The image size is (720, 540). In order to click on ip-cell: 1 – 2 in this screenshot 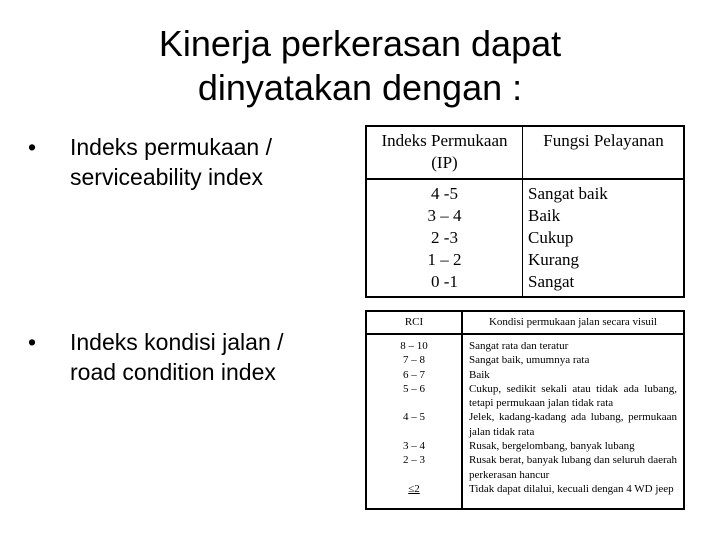, I will do `click(444, 259)`.